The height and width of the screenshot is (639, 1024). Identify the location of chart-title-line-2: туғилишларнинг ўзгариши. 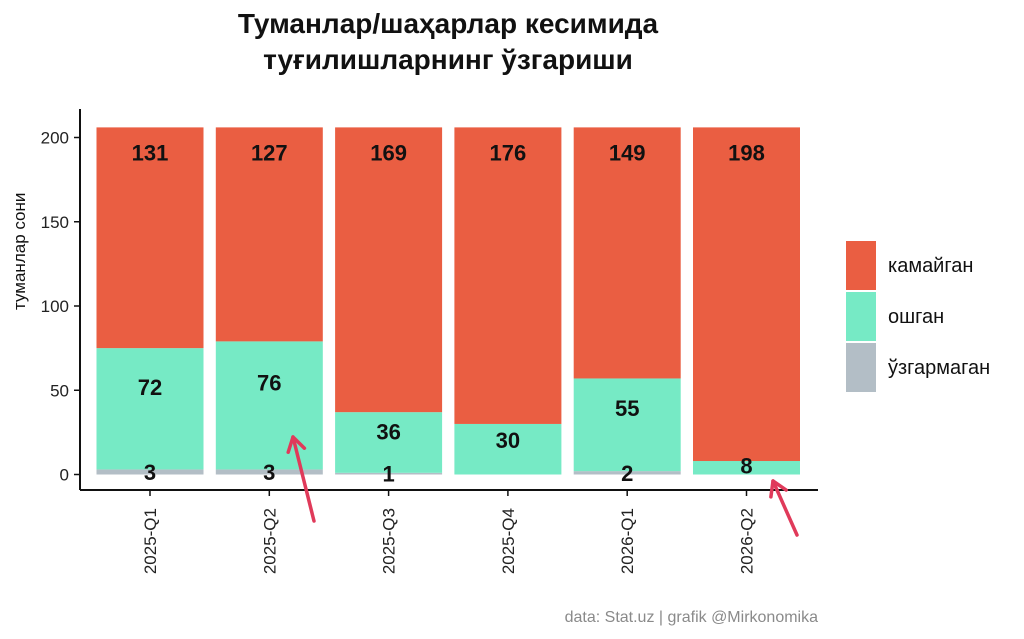
(448, 59).